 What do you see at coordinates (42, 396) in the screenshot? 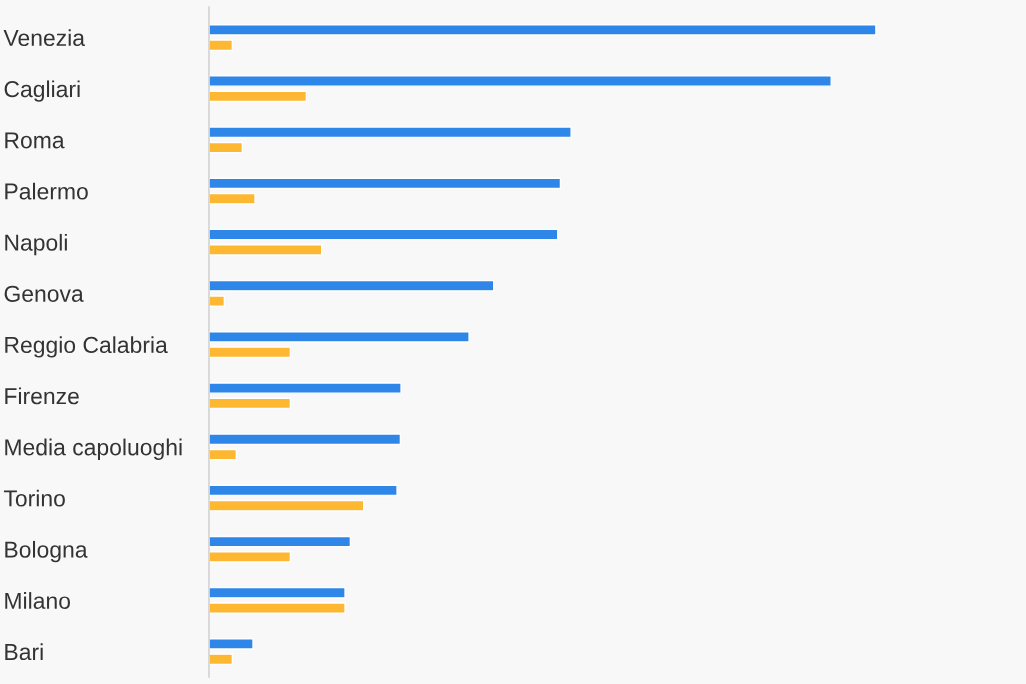
I see `y-tick-label: Firenze` at bounding box center [42, 396].